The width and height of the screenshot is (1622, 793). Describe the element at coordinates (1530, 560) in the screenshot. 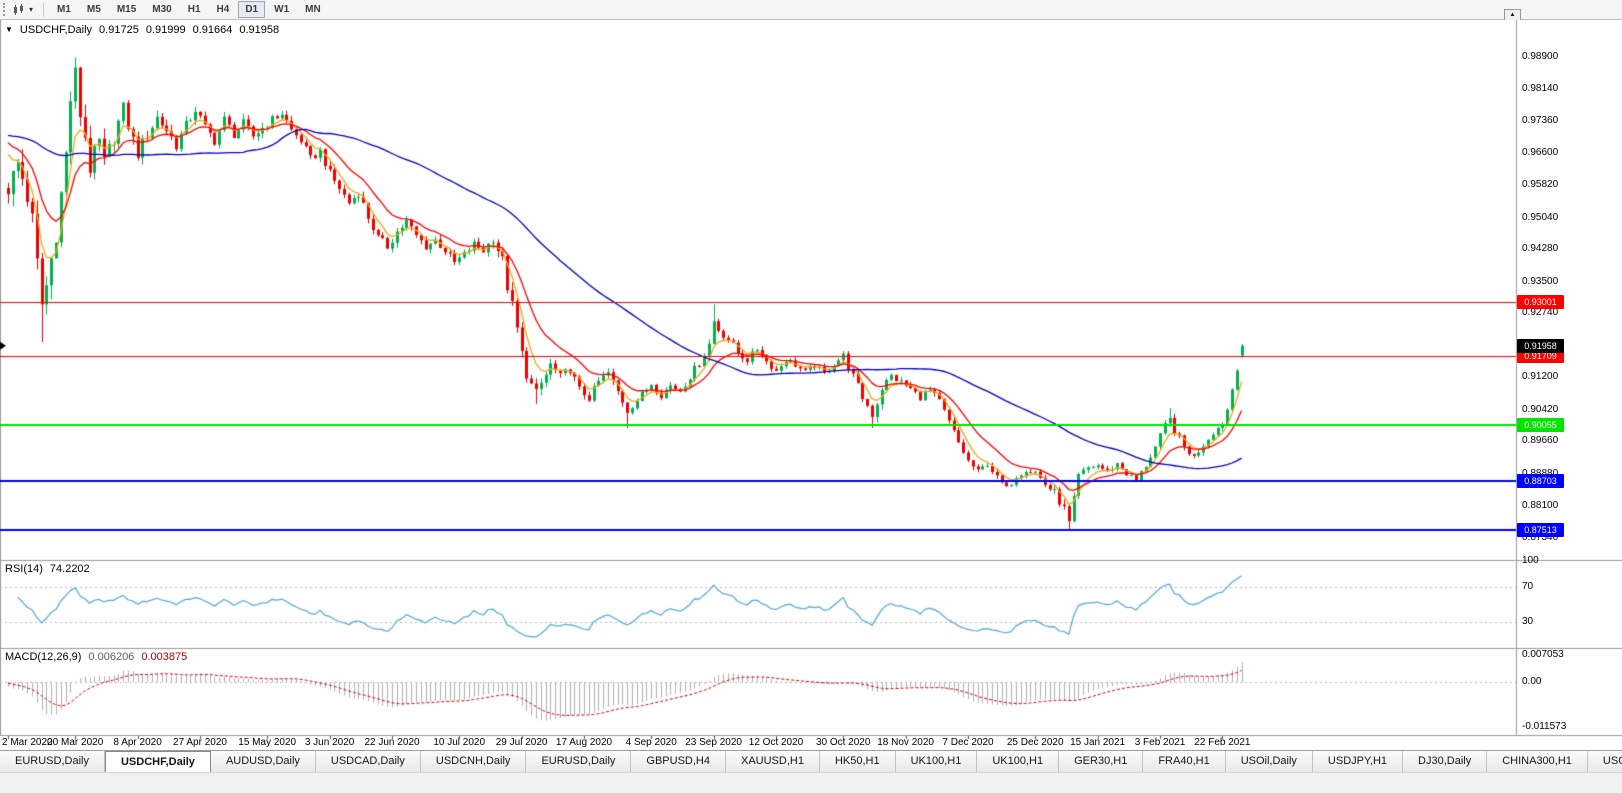

I see `rsi-axis-label: 100` at that location.